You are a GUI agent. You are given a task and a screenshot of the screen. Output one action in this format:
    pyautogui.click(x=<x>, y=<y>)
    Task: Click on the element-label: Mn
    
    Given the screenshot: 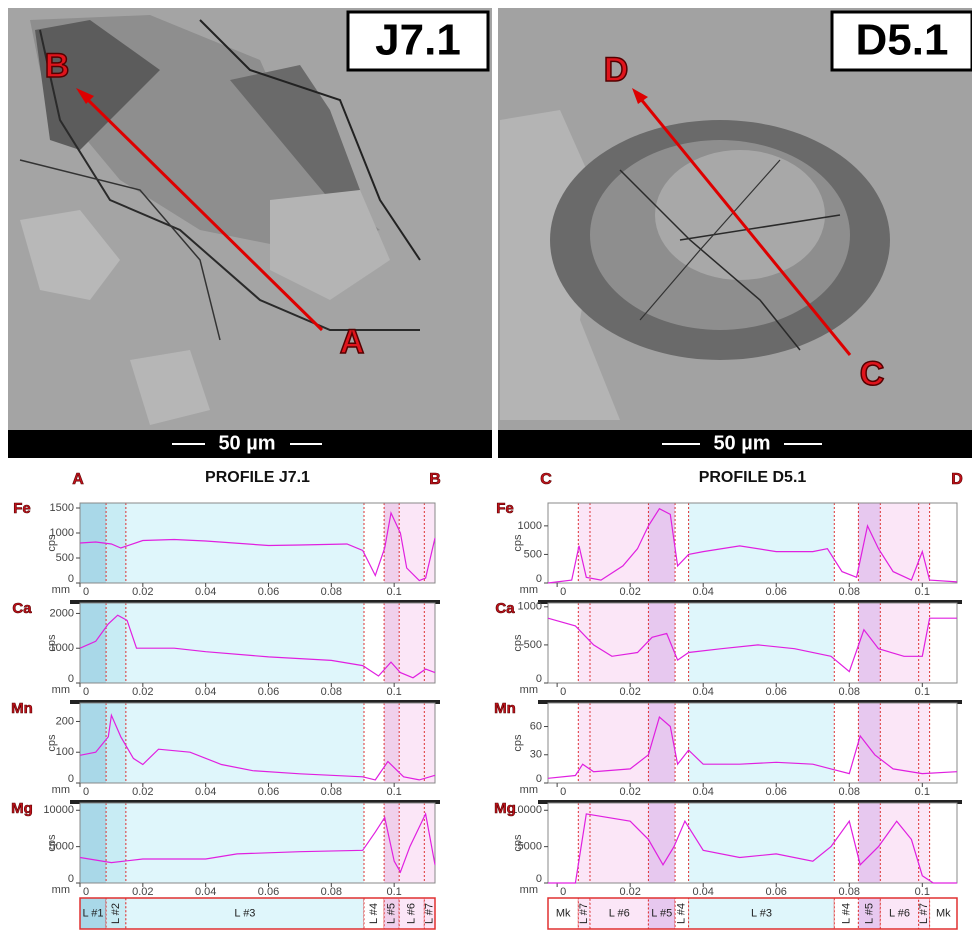 What is the action you would take?
    pyautogui.click(x=22, y=708)
    